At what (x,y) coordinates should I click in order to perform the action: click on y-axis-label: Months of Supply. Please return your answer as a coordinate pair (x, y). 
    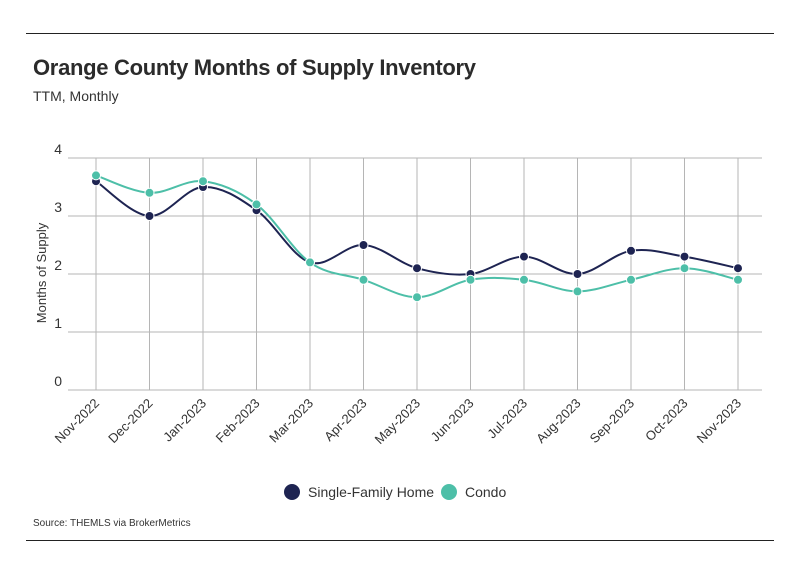
    Looking at the image, I should click on (41, 272).